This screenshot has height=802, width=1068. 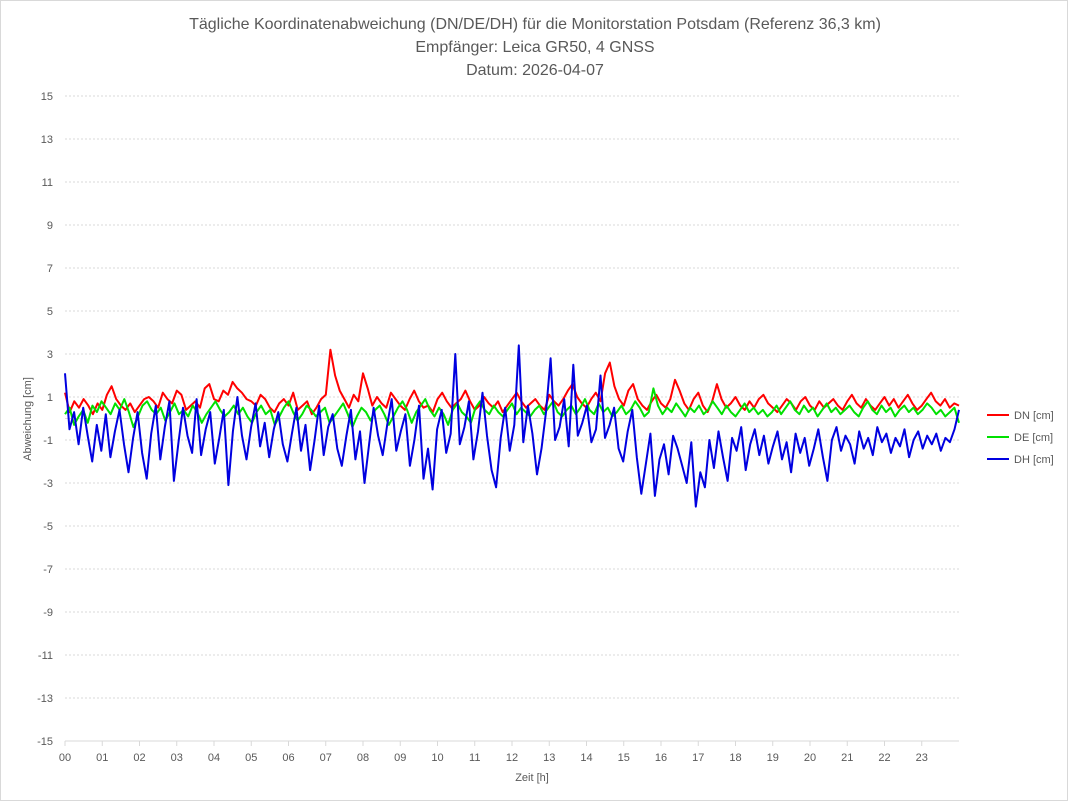 What do you see at coordinates (28, 419) in the screenshot?
I see `y-axis-title: Abweichung [cm]` at bounding box center [28, 419].